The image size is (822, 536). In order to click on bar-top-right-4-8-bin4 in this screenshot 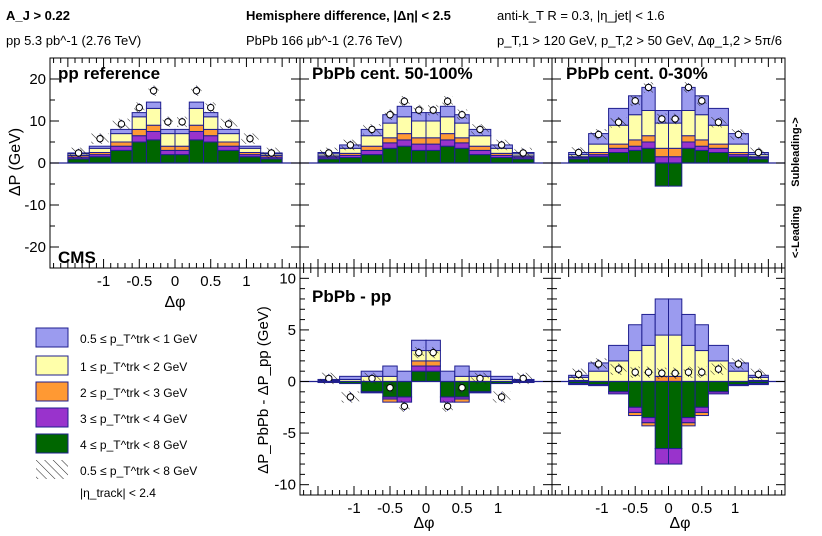, I will do `click(648, 155)`.